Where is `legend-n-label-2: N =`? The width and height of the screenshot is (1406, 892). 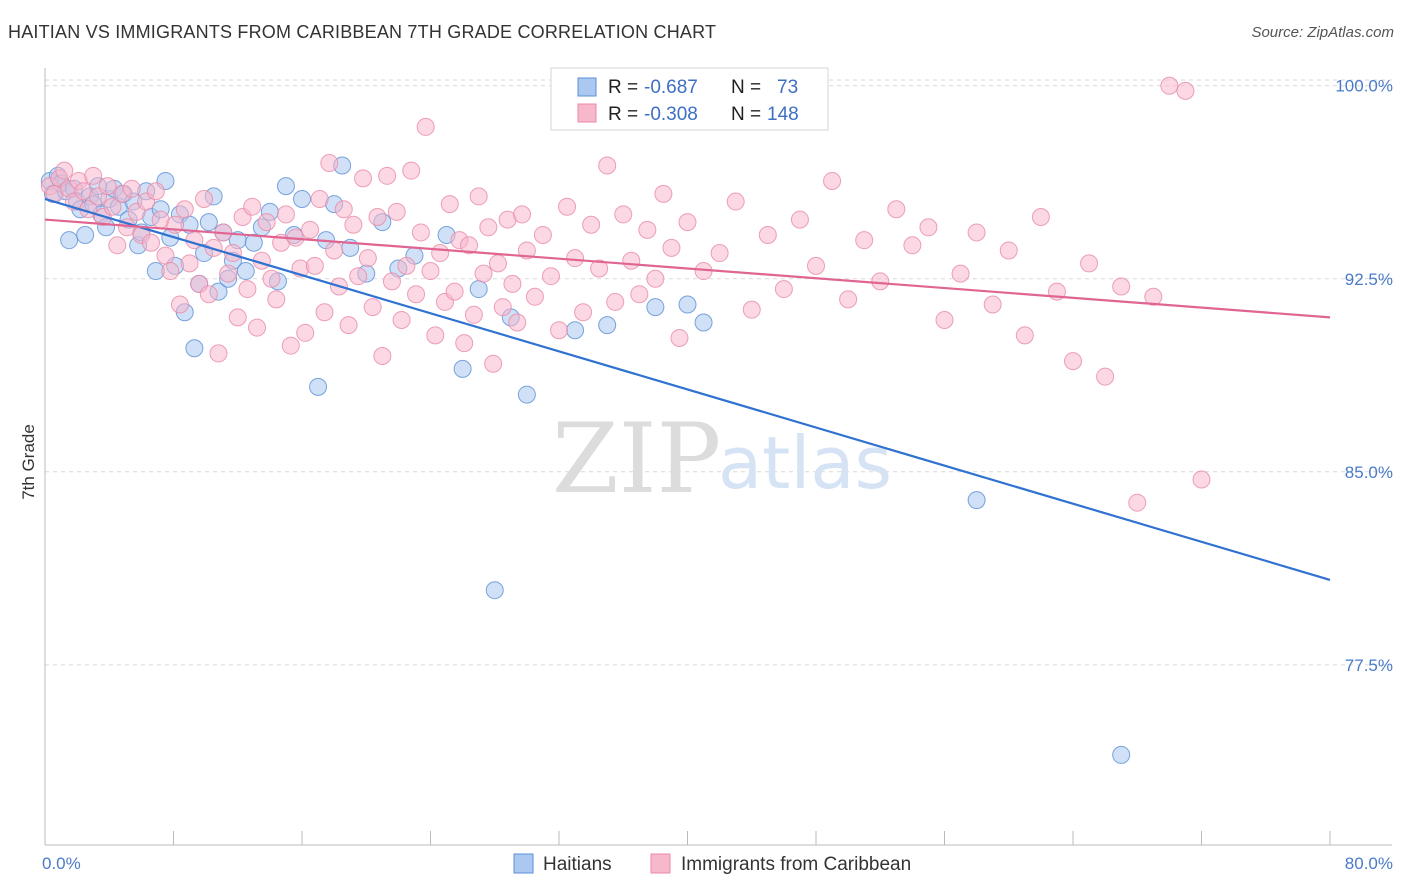
legend-n-label-2: N = is located at coordinates (746, 114).